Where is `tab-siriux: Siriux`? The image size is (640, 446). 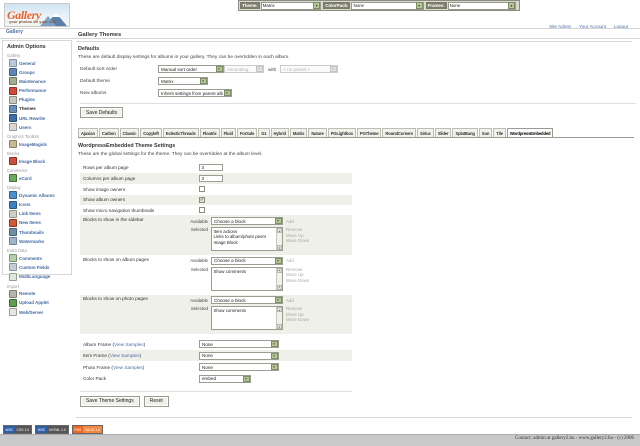
tab-siriux: Siriux is located at coordinates (425, 132).